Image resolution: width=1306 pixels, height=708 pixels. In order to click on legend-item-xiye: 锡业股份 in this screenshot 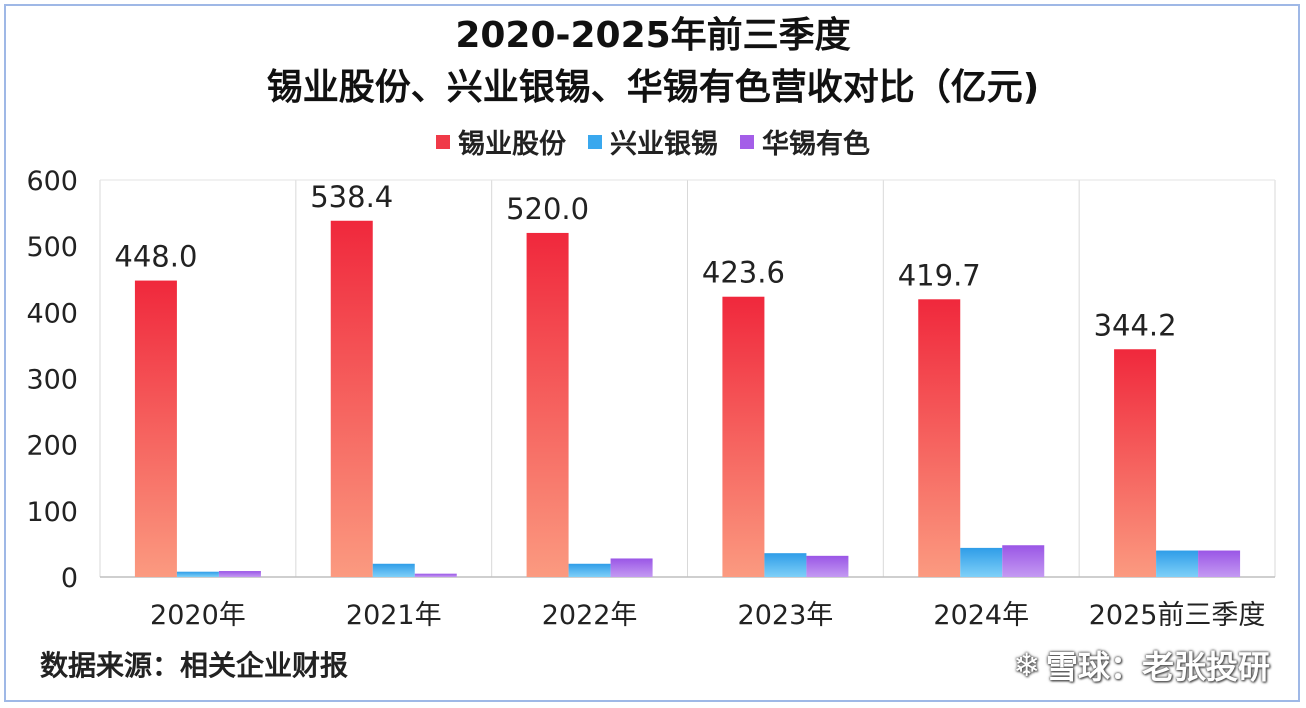, I will do `click(501, 141)`.